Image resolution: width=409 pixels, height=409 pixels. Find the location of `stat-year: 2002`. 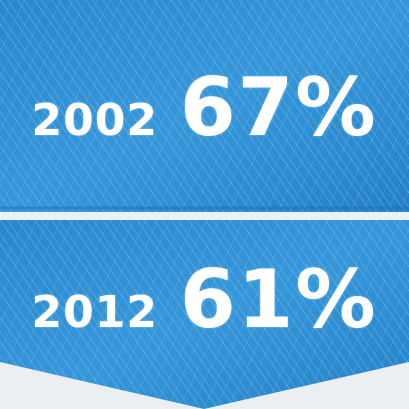

stat-year: 2002 is located at coordinates (94, 120).